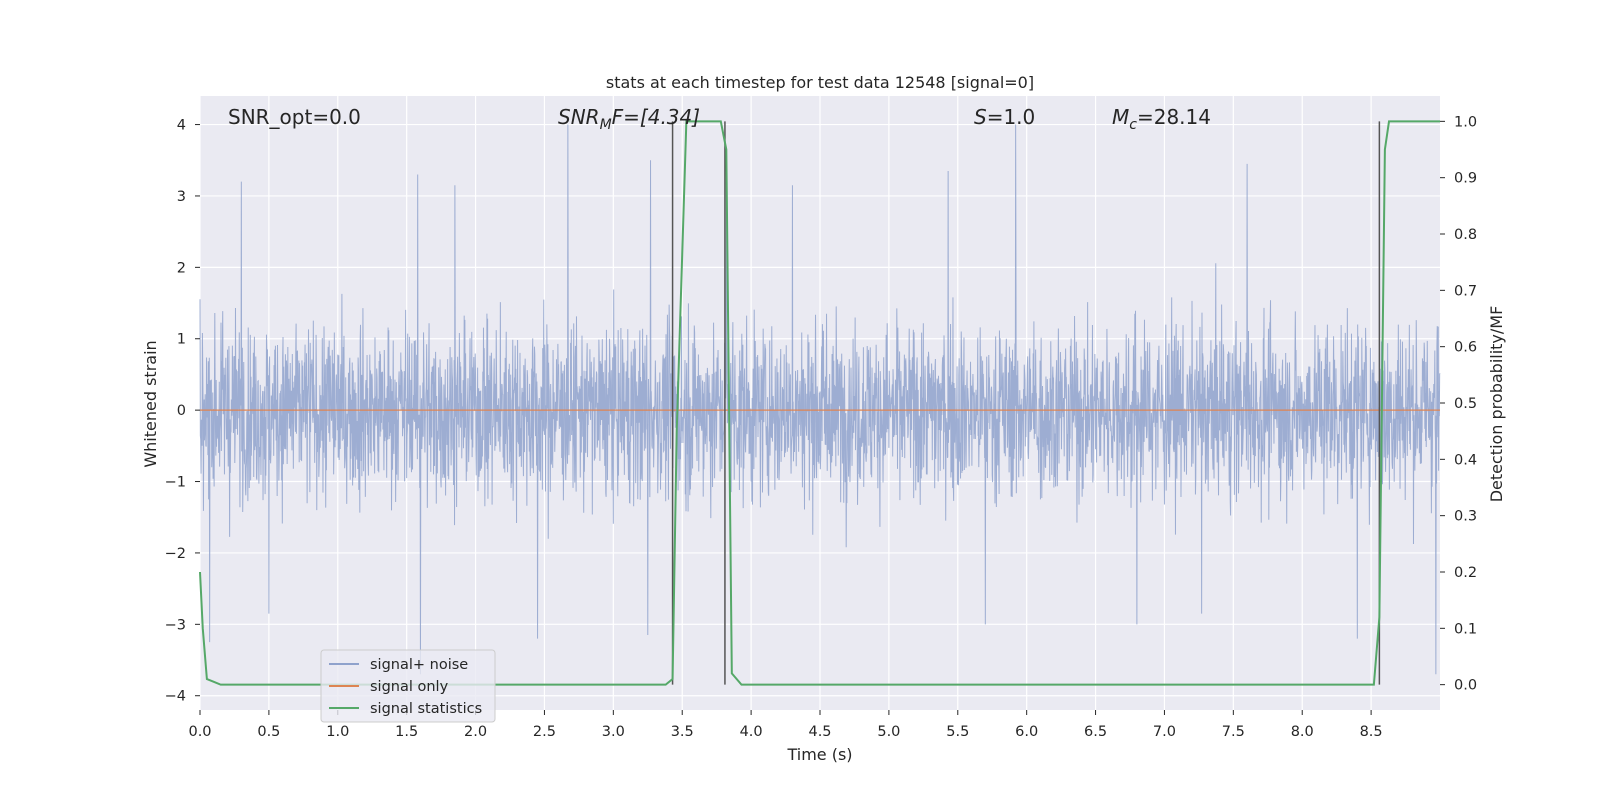 This screenshot has height=800, width=1600. I want to click on s-annotation: S=1.0, so click(1004, 117).